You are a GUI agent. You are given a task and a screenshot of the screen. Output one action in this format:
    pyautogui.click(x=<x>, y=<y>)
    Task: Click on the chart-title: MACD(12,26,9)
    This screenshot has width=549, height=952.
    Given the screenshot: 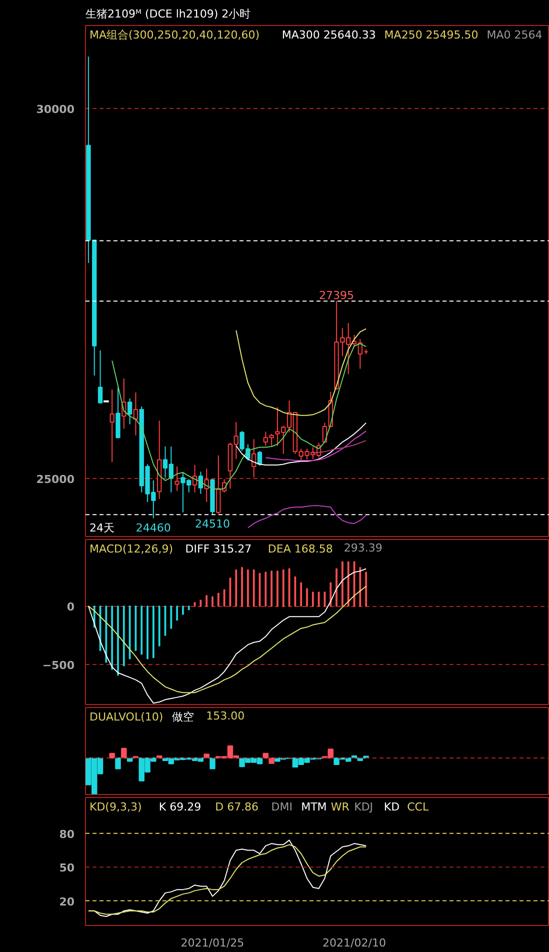 What is the action you would take?
    pyautogui.click(x=132, y=549)
    